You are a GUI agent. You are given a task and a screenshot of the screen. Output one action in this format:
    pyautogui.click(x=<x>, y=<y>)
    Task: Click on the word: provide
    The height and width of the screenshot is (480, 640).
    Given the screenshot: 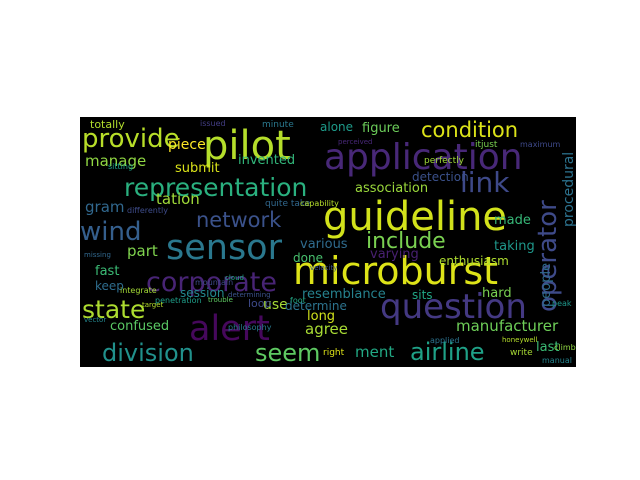 What is the action you would take?
    pyautogui.click(x=131, y=139)
    